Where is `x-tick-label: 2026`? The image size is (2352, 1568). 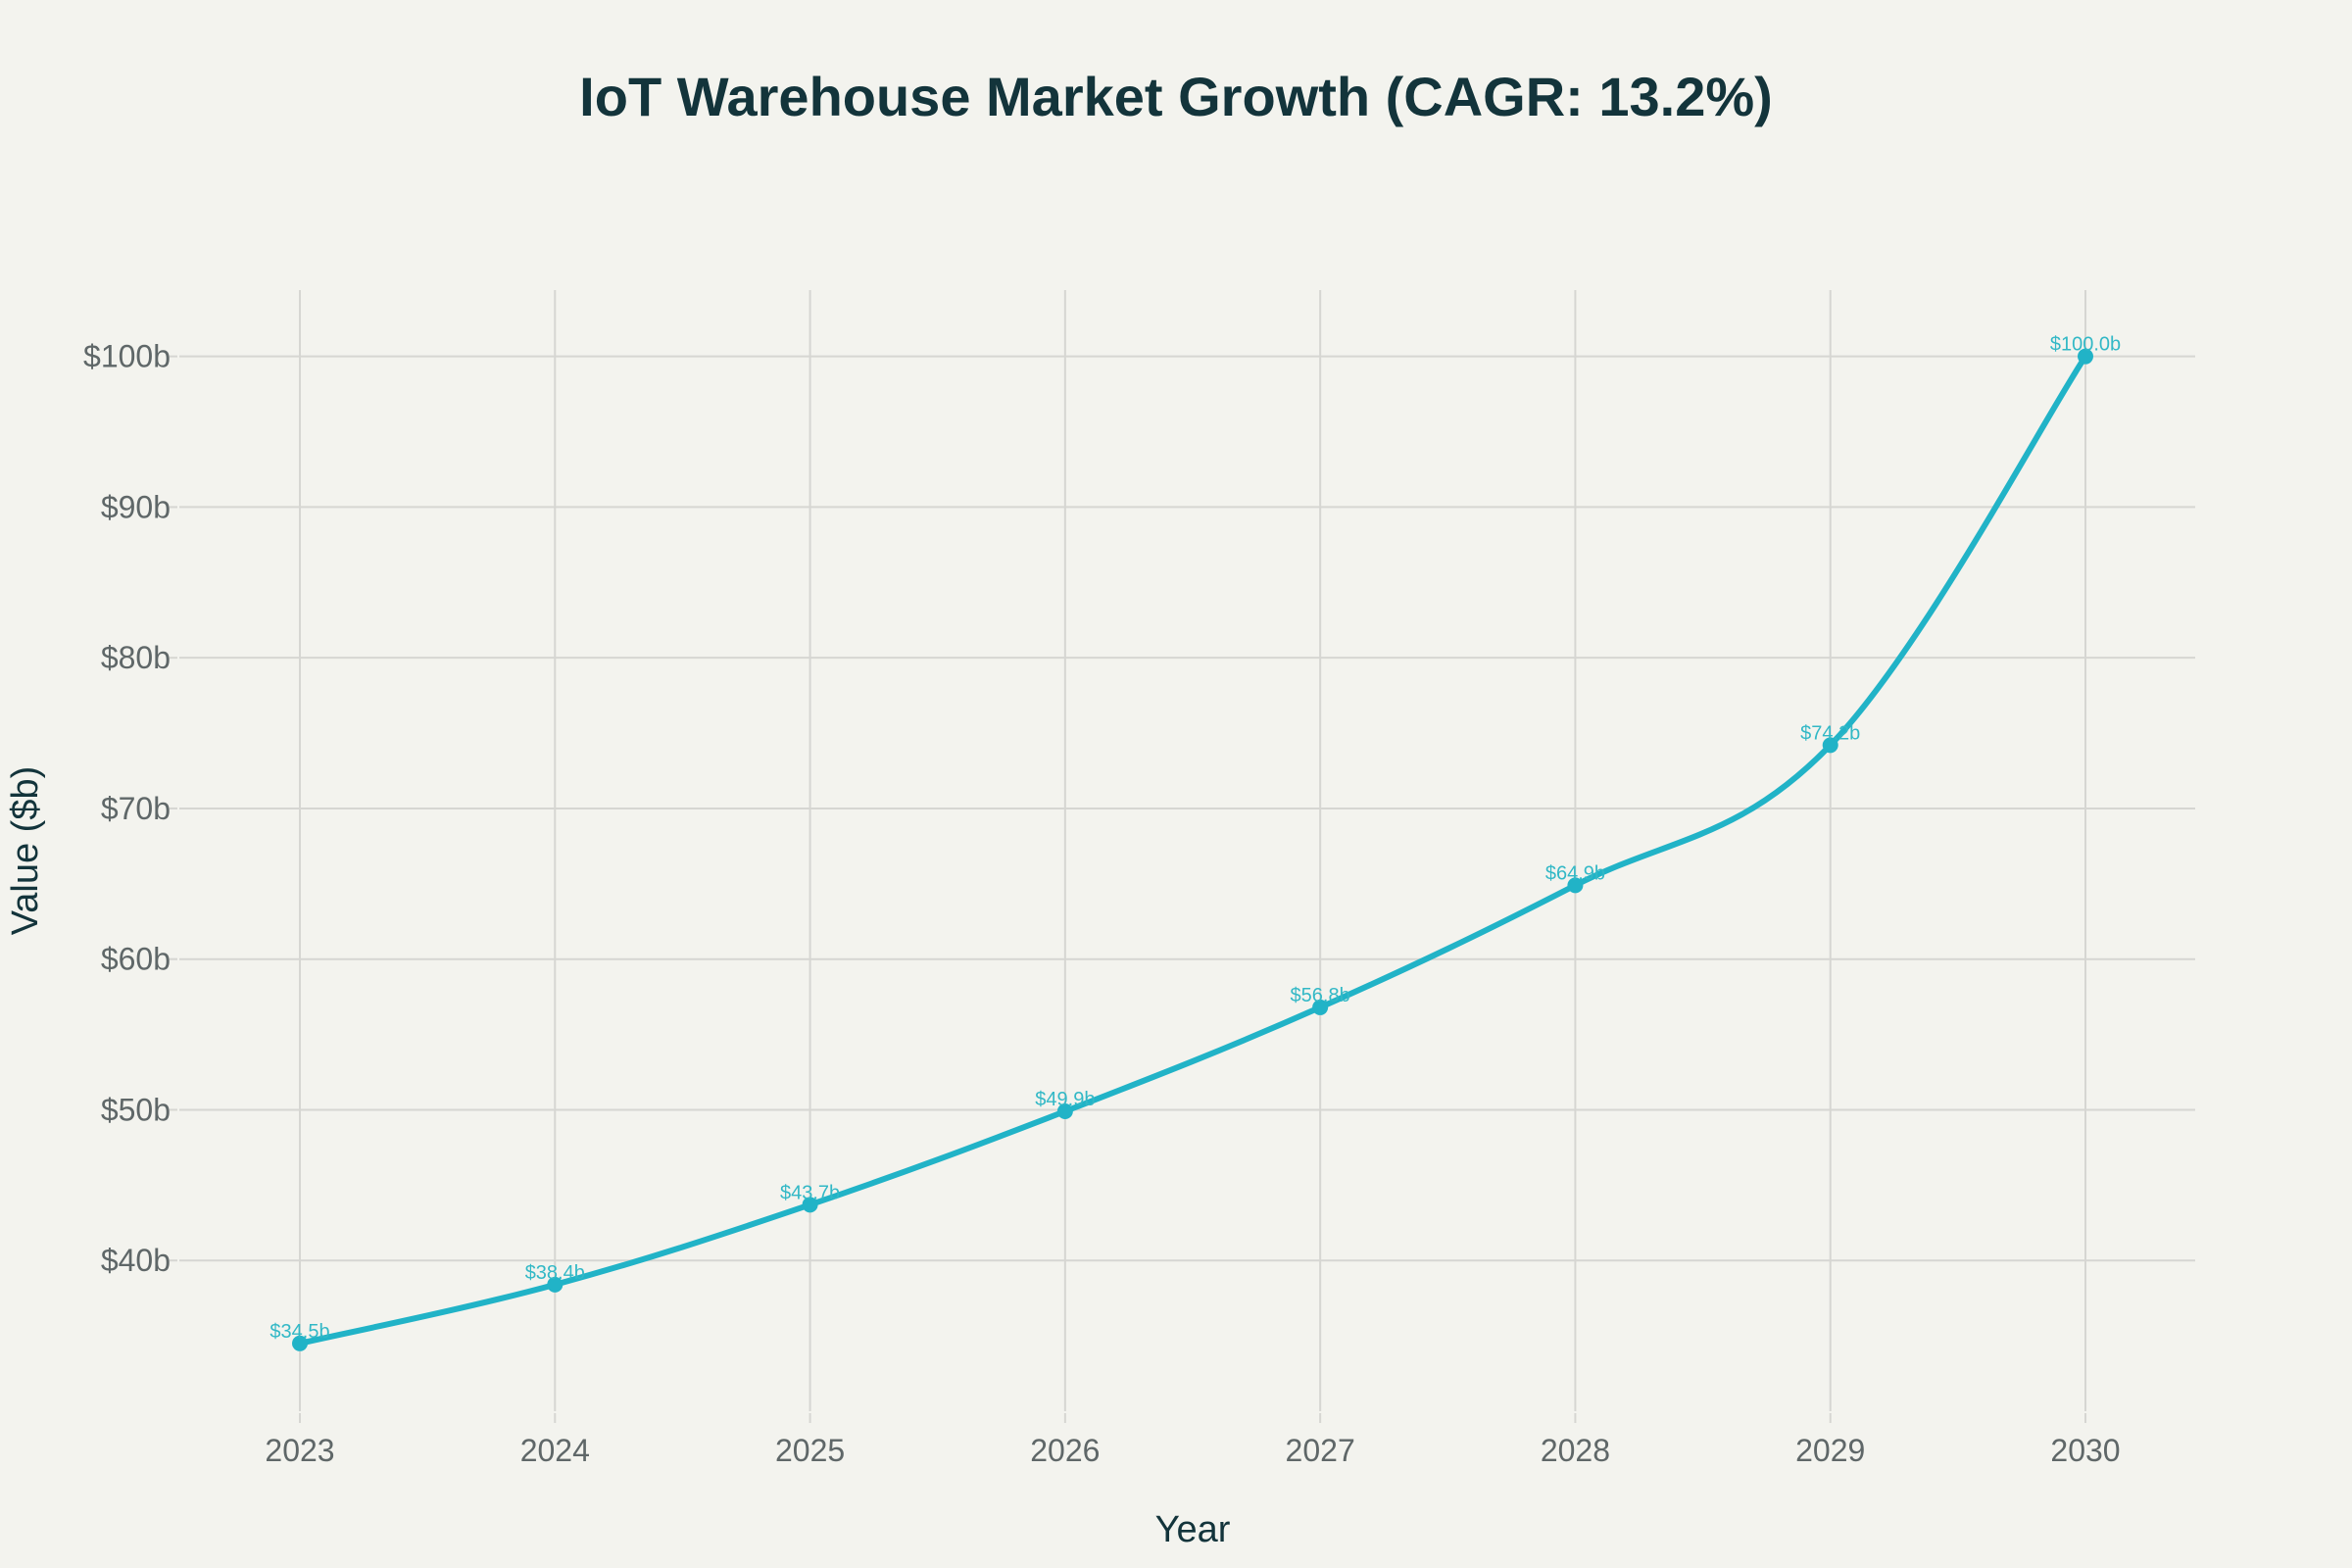 x-tick-label: 2026 is located at coordinates (1065, 1450).